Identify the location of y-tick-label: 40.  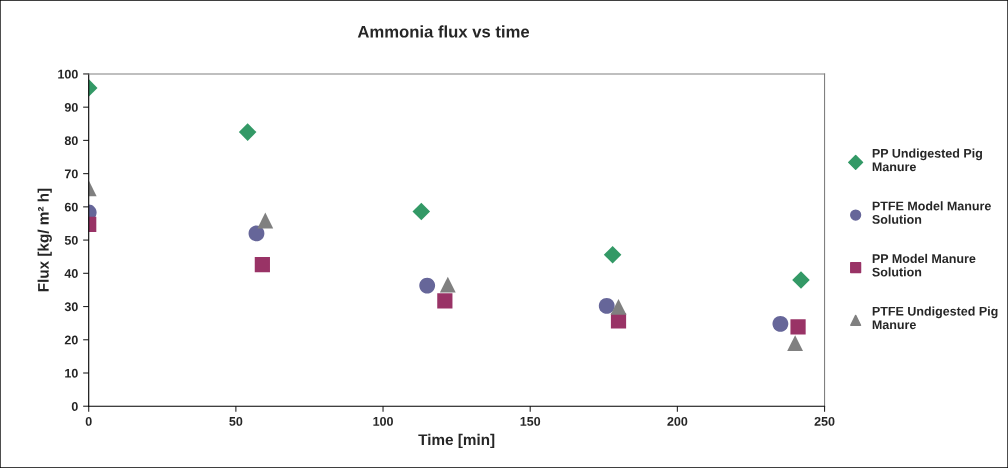
(71, 273).